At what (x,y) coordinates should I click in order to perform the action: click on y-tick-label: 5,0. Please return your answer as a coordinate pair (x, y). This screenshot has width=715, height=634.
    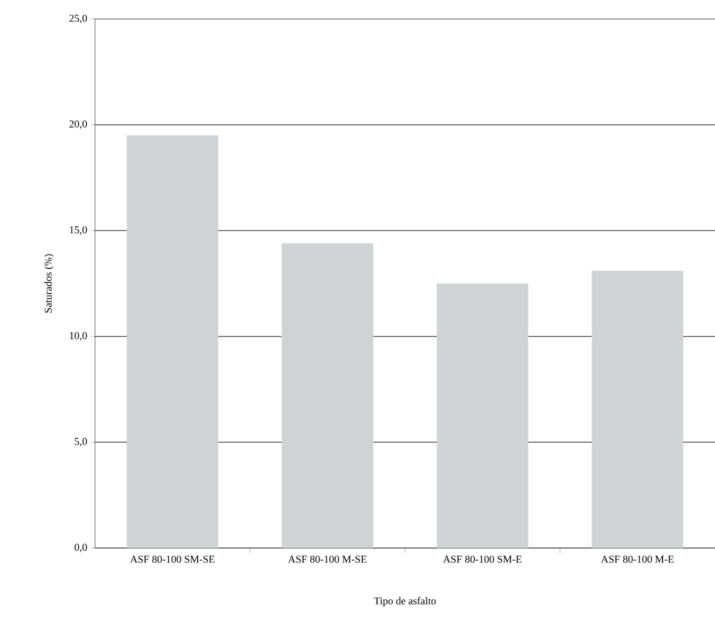
    Looking at the image, I should click on (80, 442).